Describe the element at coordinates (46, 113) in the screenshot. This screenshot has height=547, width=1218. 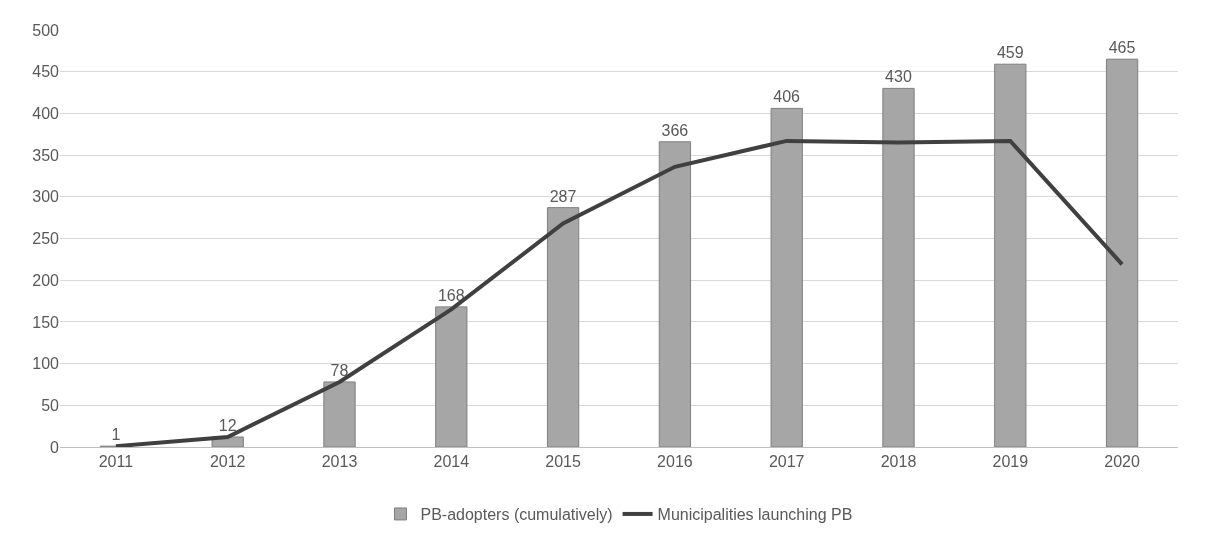
I see `y-tick-label: 400` at that location.